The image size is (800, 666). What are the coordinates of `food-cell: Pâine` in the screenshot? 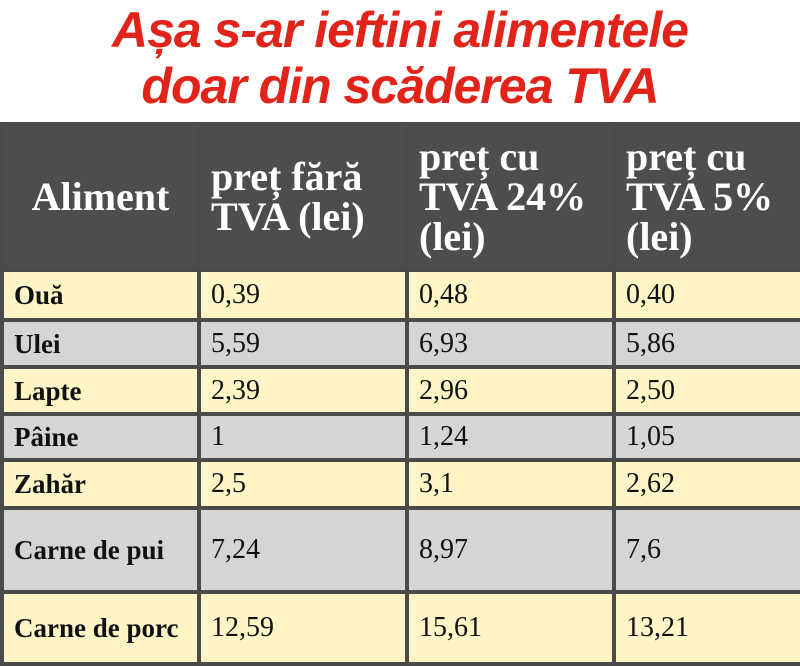 It's located at (100, 437).